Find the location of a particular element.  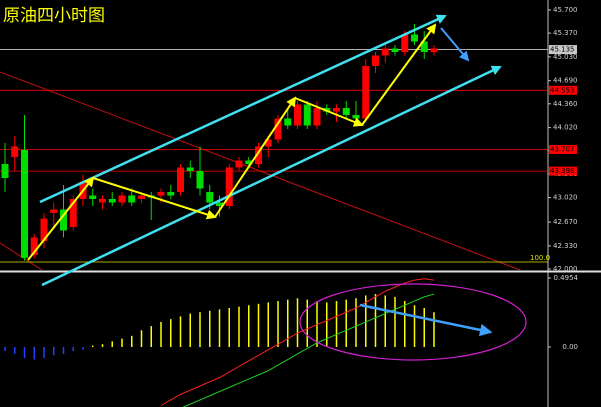

y-tick-label: 42.000 is located at coordinates (565, 269).